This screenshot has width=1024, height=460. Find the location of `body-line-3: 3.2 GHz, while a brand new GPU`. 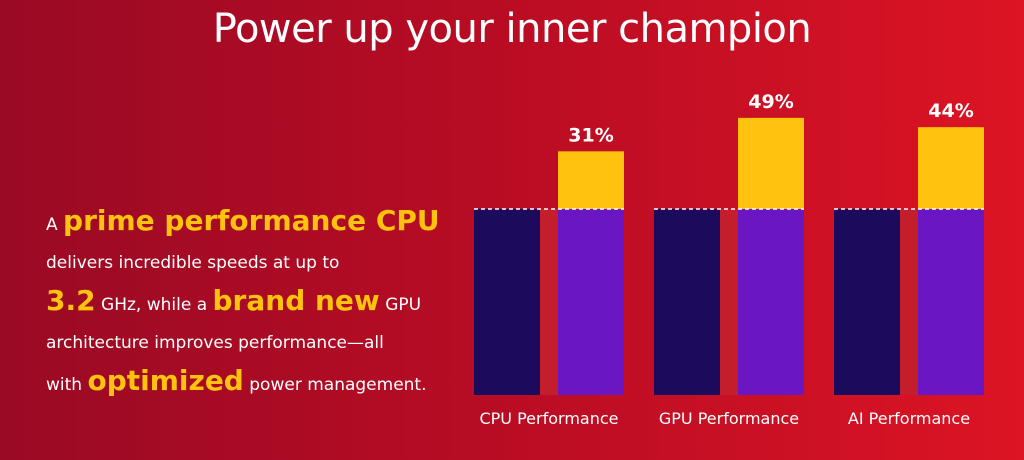

body-line-3: 3.2 GHz, while a brand new GPU is located at coordinates (261, 303).